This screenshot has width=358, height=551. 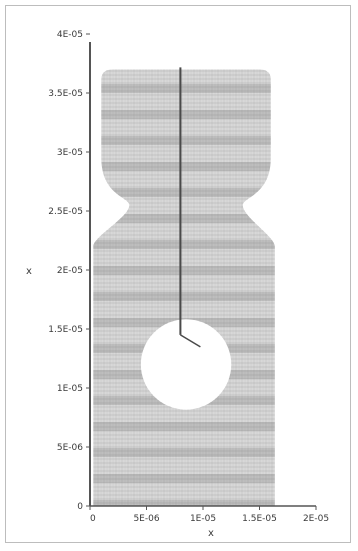 What do you see at coordinates (316, 519) in the screenshot?
I see `x-tick-label: 2E-05` at bounding box center [316, 519].